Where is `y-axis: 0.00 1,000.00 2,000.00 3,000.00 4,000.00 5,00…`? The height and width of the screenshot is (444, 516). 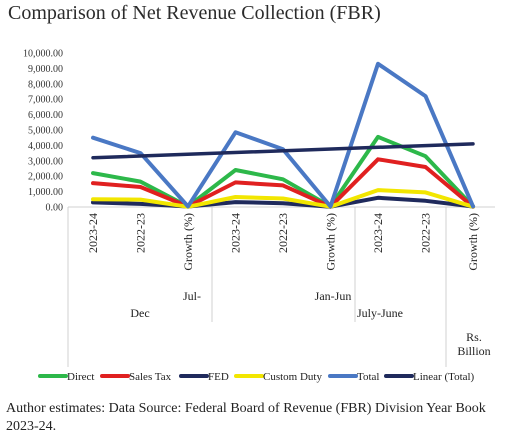
y-axis: 0.00 1,000.00 2,000.00 3,000.00 4,000.00 5,00… is located at coordinates (43, 131).